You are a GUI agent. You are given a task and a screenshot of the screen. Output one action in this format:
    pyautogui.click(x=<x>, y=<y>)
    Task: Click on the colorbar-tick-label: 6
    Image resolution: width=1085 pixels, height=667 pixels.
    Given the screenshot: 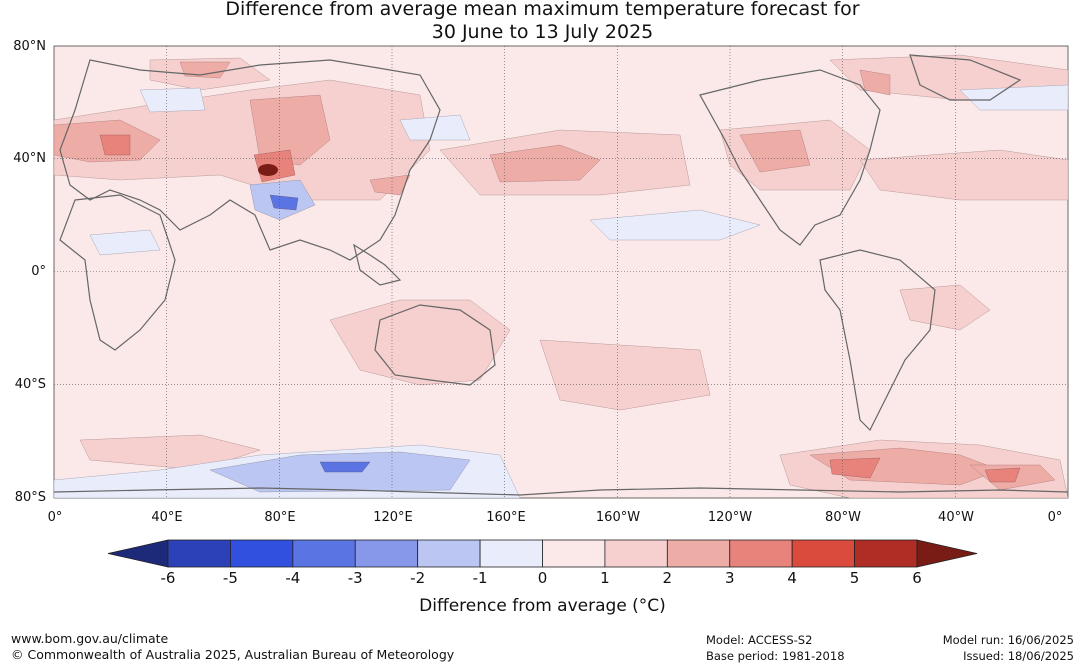 What is the action you would take?
    pyautogui.click(x=917, y=578)
    